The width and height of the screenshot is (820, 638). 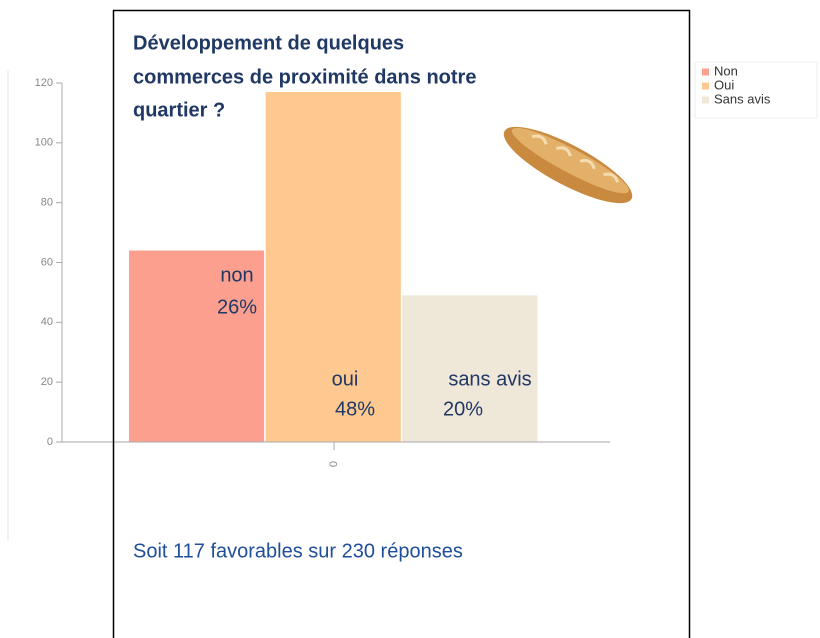 I want to click on annotation: non, so click(x=236, y=275).